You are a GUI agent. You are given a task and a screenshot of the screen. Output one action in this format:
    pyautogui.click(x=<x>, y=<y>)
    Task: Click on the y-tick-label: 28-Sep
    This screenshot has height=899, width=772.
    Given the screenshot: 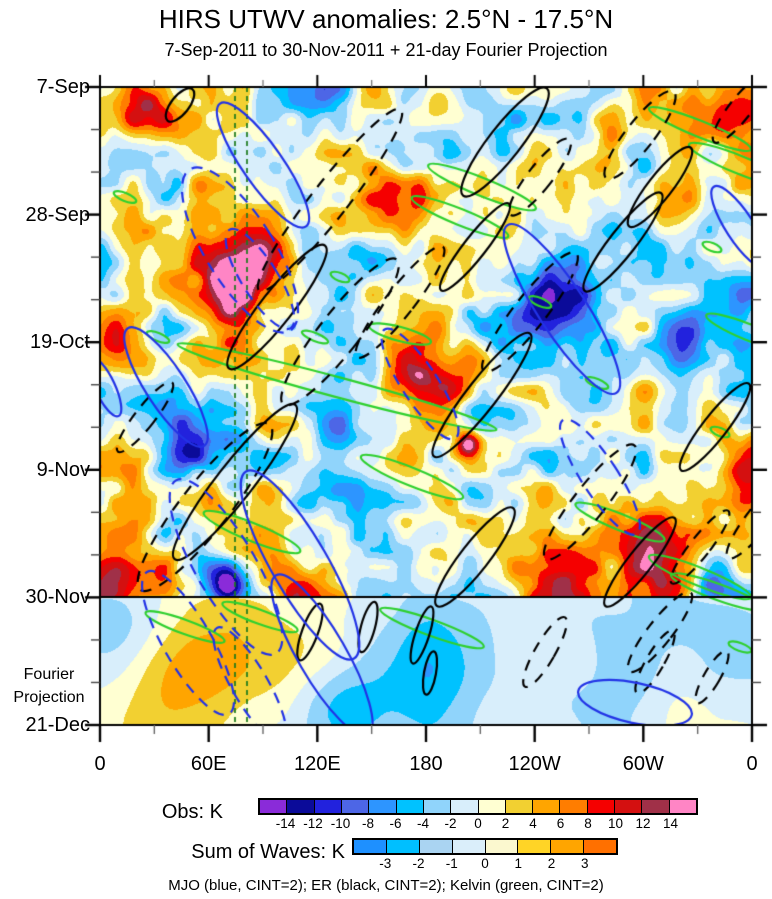 What is the action you would take?
    pyautogui.click(x=58, y=214)
    